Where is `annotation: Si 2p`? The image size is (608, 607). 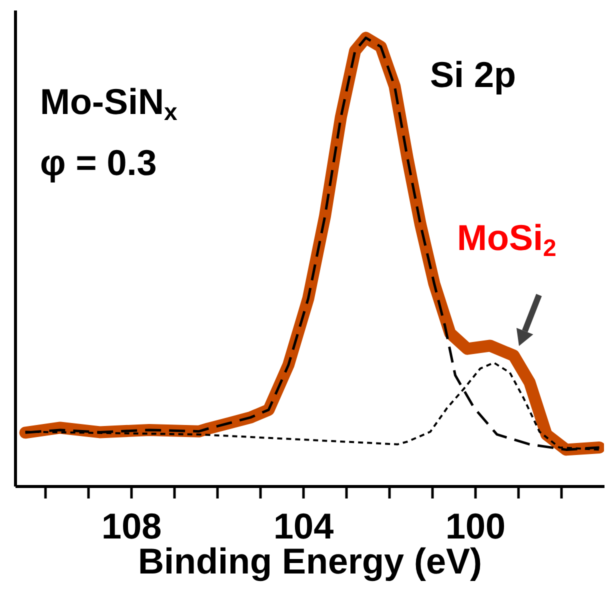 annotation: Si 2p is located at coordinates (473, 74).